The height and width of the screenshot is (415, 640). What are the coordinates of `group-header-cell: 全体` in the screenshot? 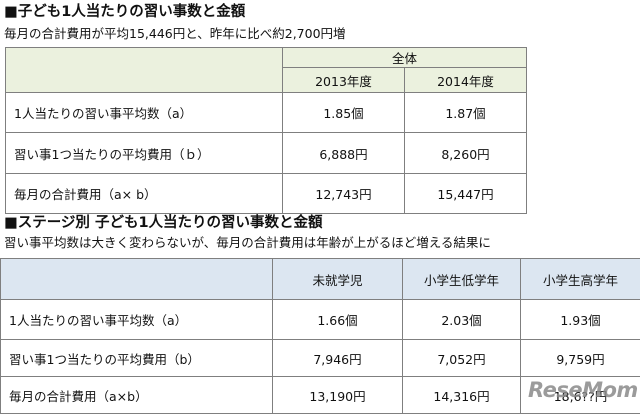 It's located at (404, 57).